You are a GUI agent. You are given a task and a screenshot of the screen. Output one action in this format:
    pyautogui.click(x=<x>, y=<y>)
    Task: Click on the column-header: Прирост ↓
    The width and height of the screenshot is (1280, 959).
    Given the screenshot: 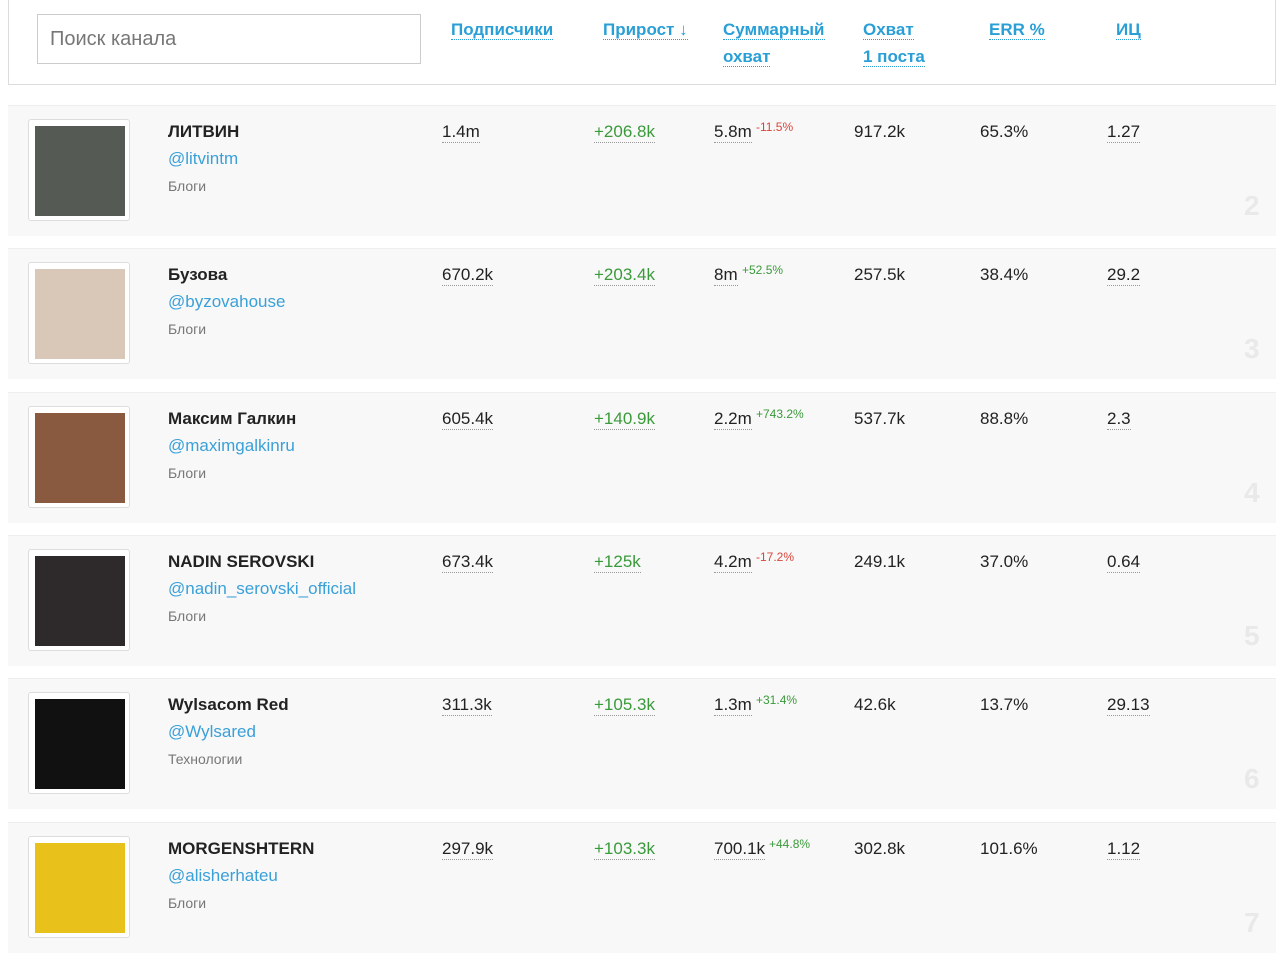 What is the action you would take?
    pyautogui.click(x=645, y=29)
    